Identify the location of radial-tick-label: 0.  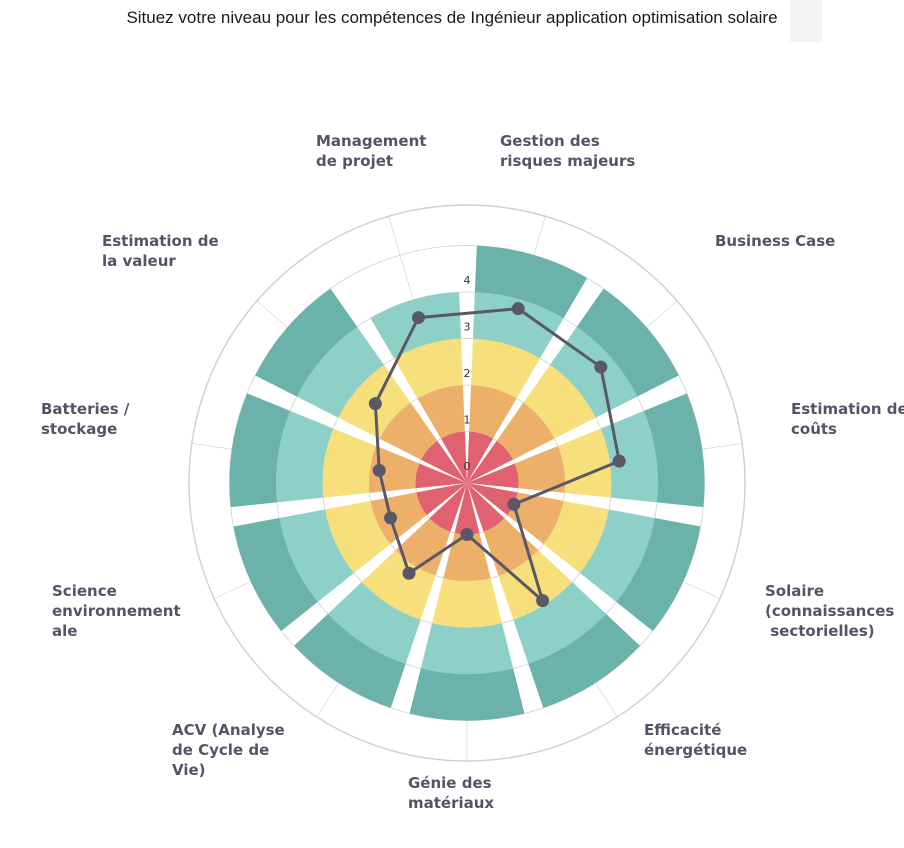
(467, 466).